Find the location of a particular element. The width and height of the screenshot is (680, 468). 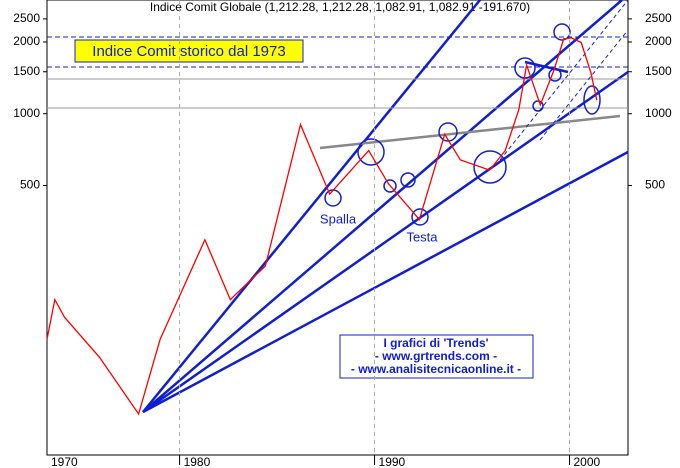

x-tick-label: 2000 is located at coordinates (587, 461).